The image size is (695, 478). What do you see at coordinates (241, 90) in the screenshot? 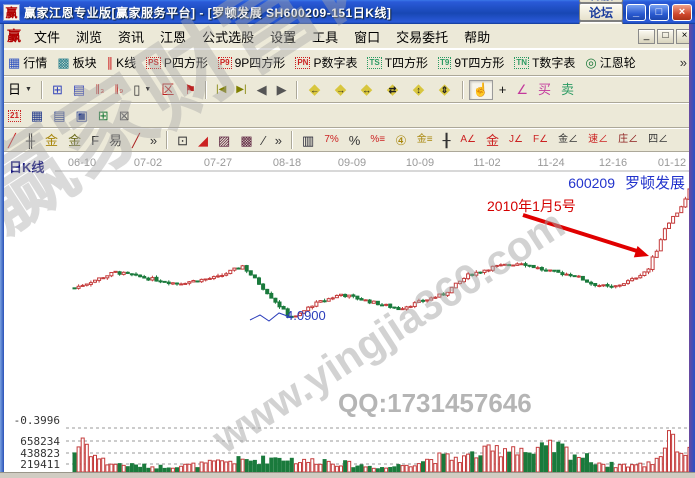
I see `last-page-button: ▶|` at bounding box center [241, 90].